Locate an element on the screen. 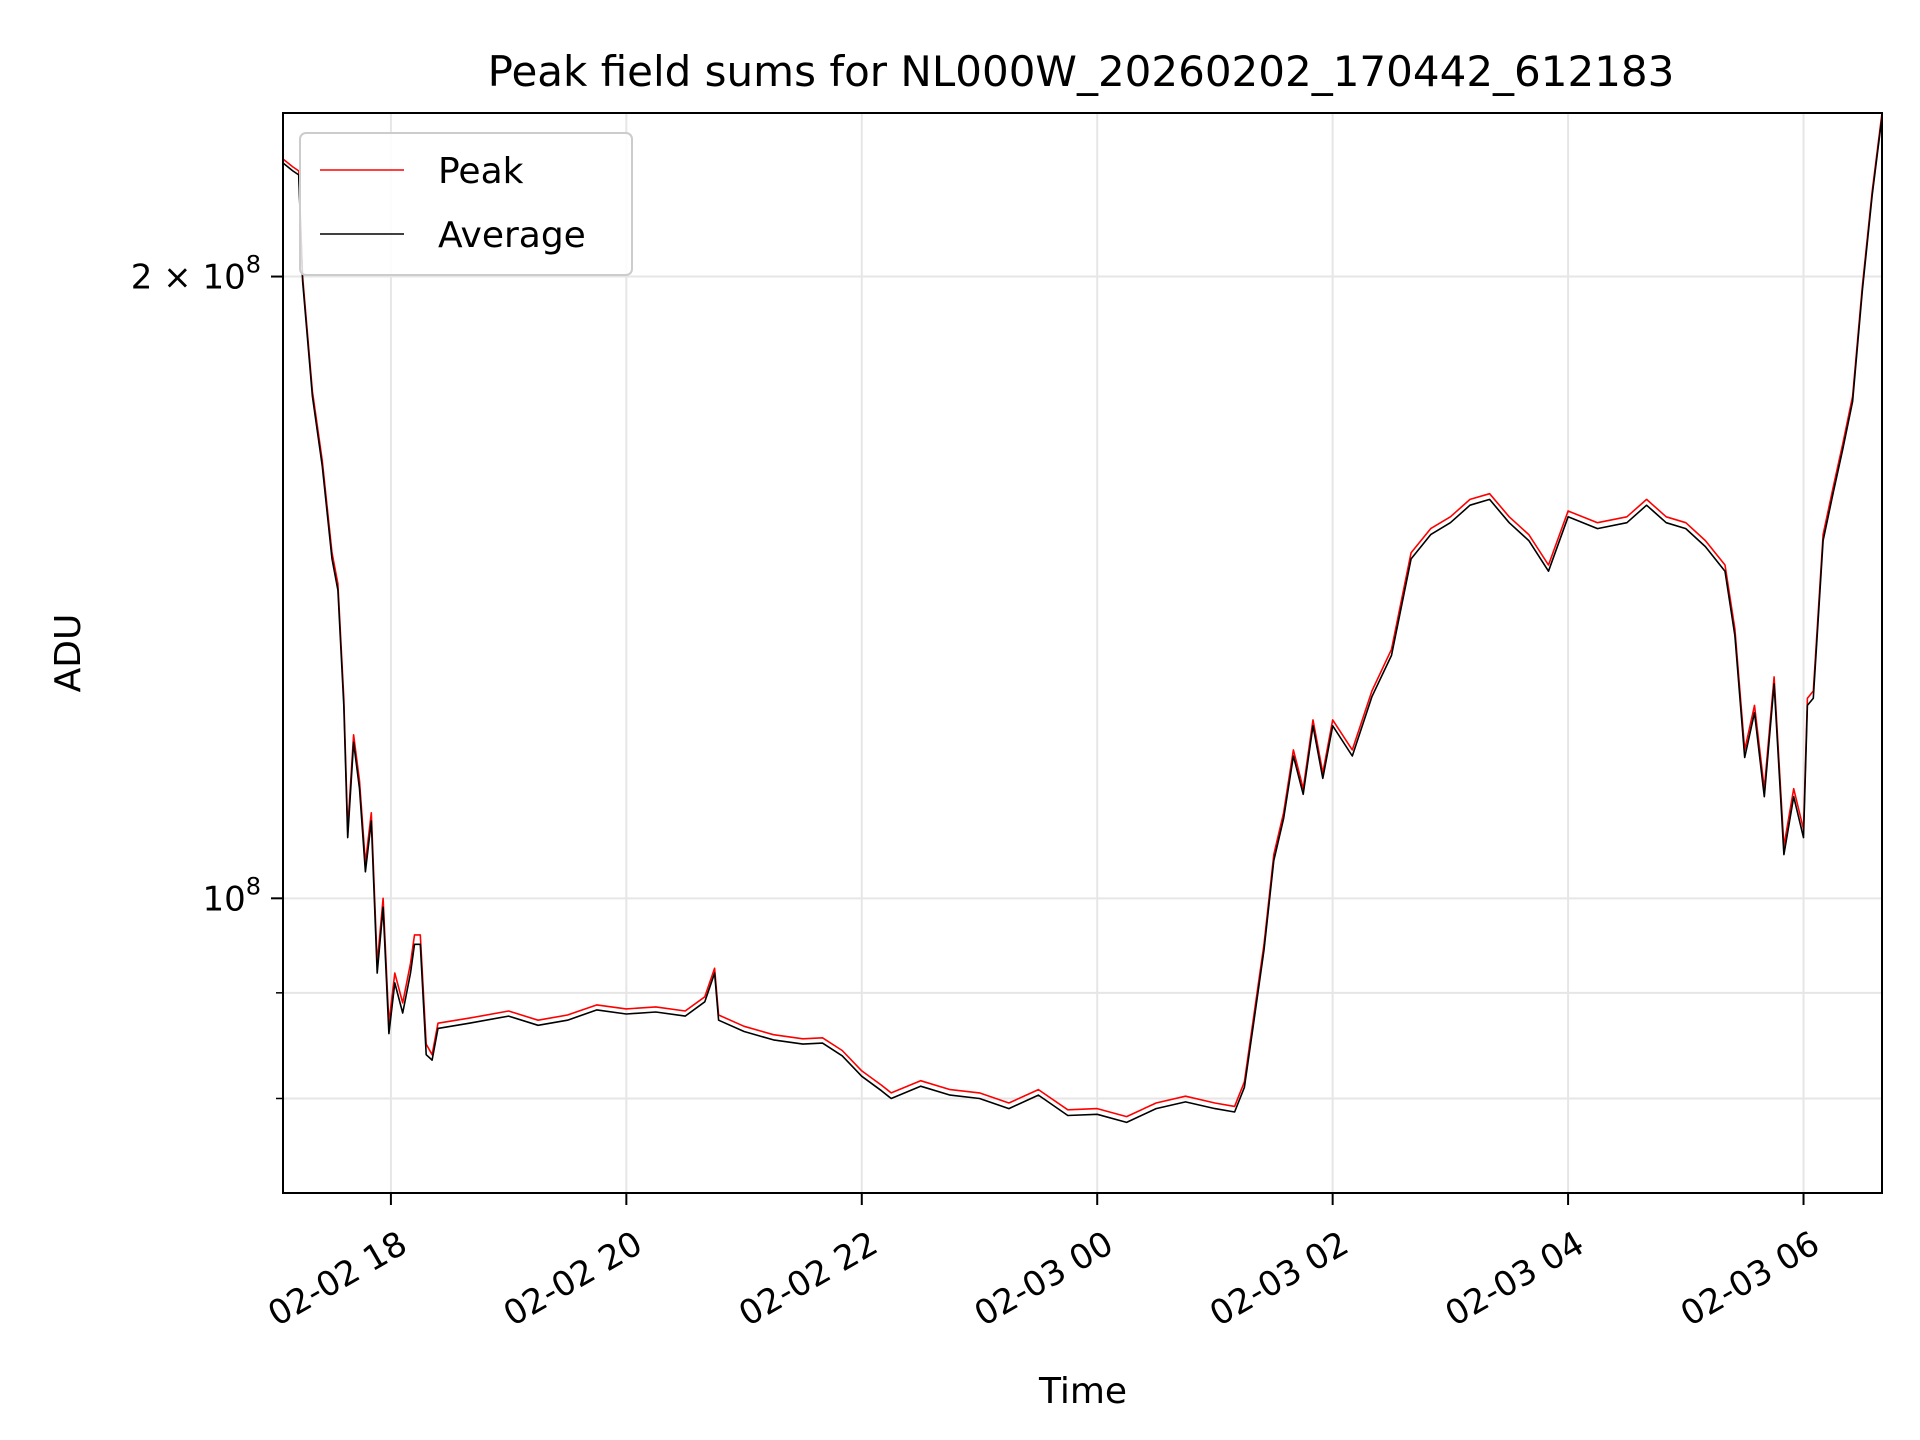  legend-box is located at coordinates (466, 204).